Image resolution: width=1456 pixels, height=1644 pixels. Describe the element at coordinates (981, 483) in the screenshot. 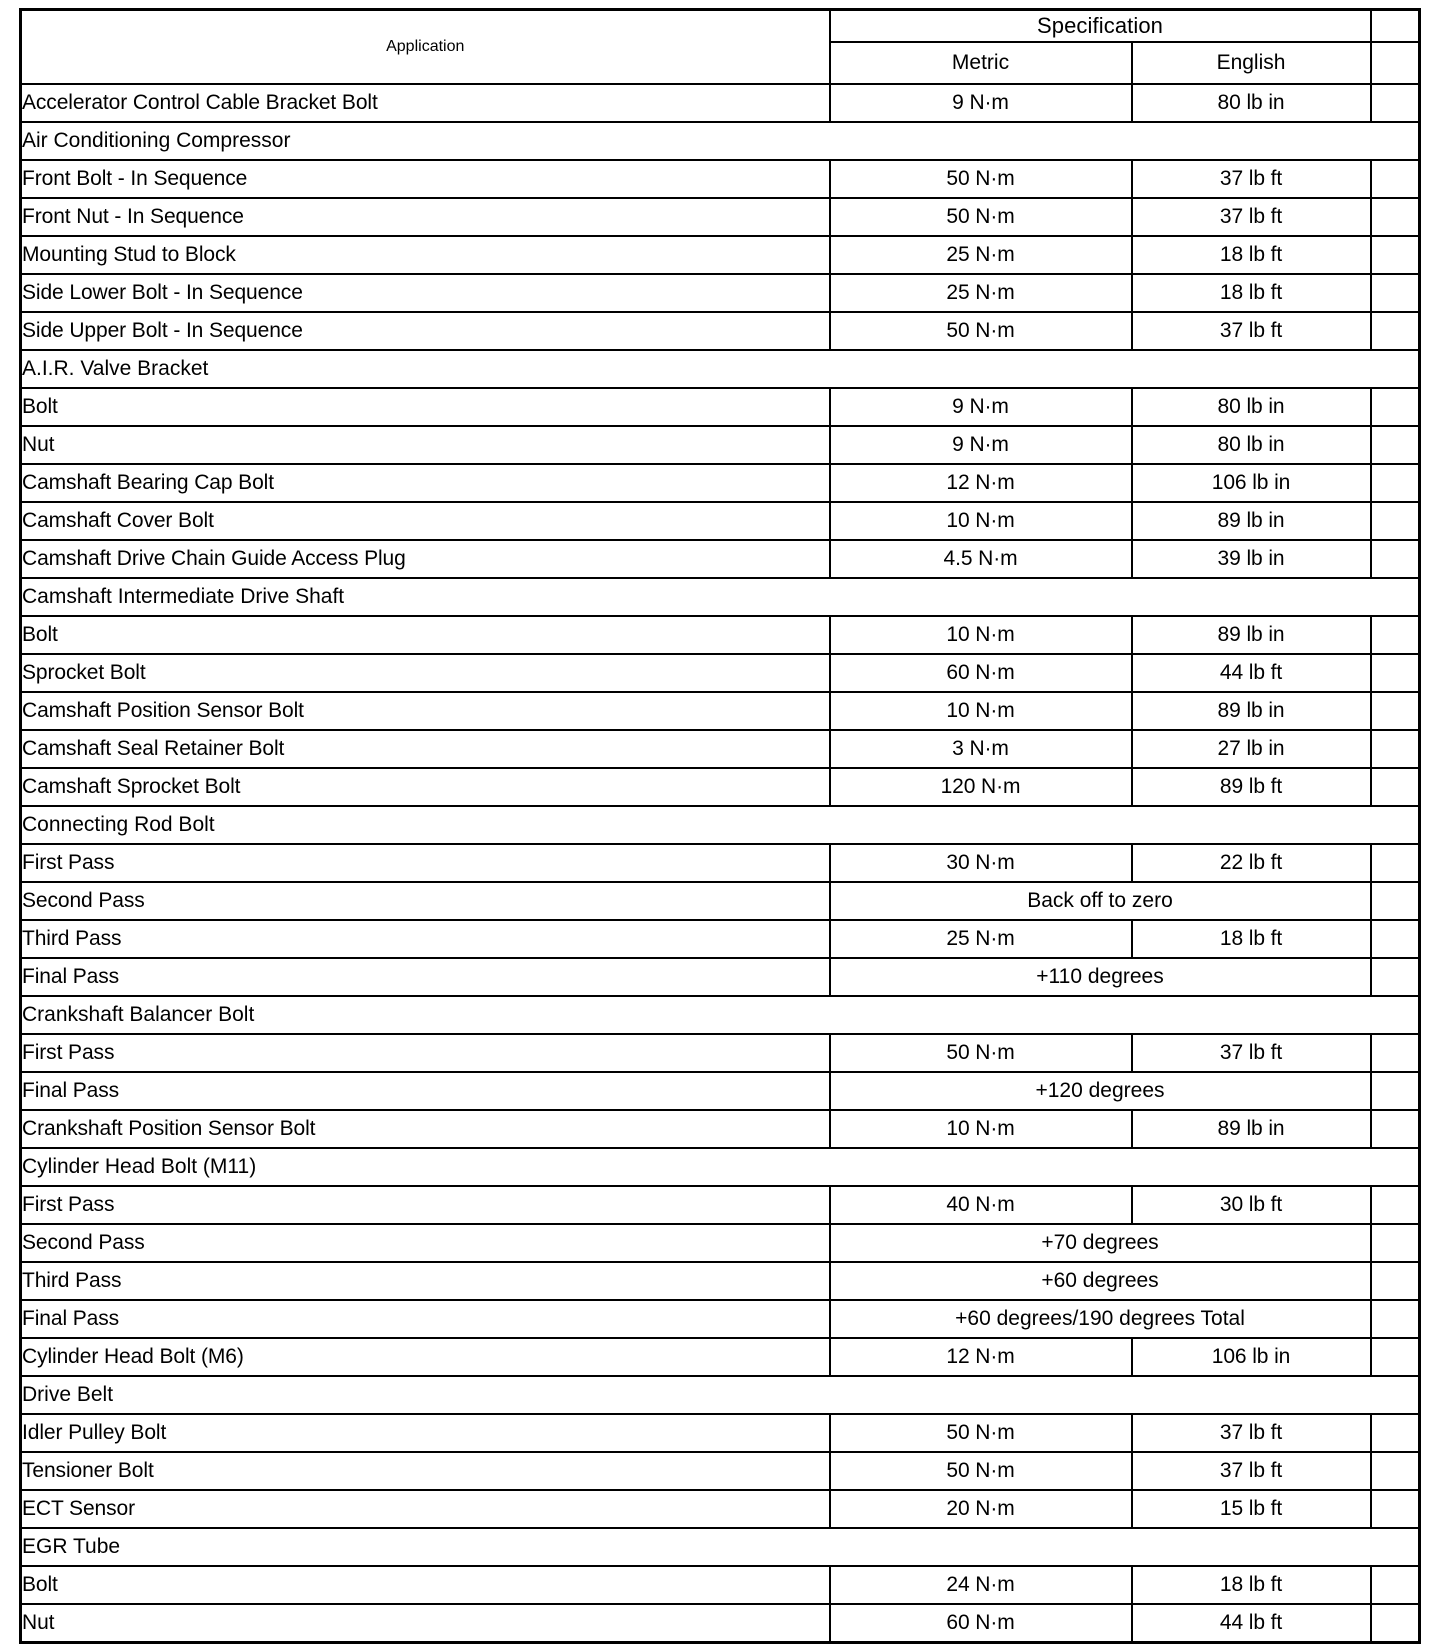

I see `metric-value: 12 N·m` at that location.